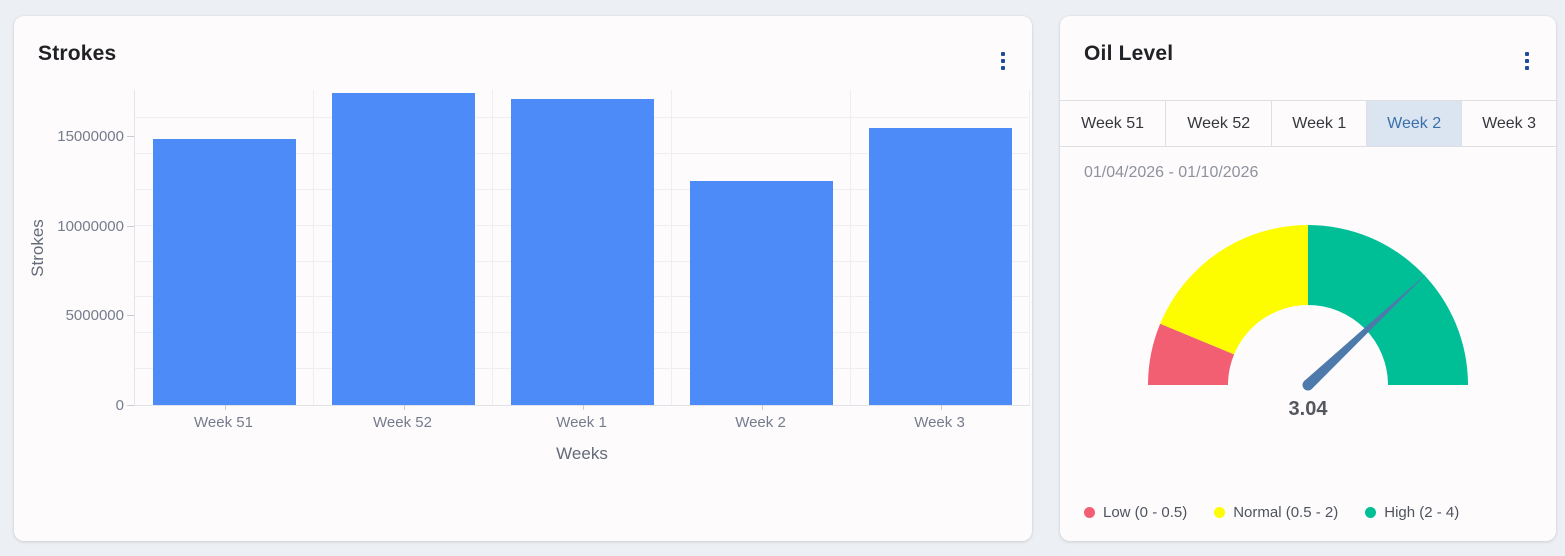 The width and height of the screenshot is (1565, 556). Describe the element at coordinates (1308, 409) in the screenshot. I see `gauge-value-label: 3.04` at that location.